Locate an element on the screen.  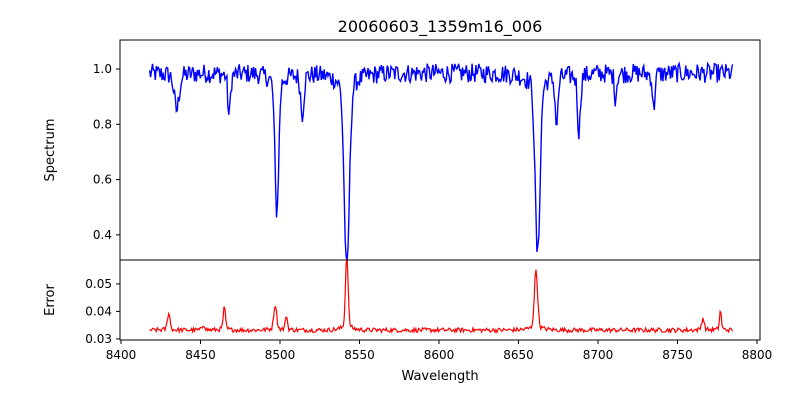
x-tick-label: 8800 is located at coordinates (757, 355).